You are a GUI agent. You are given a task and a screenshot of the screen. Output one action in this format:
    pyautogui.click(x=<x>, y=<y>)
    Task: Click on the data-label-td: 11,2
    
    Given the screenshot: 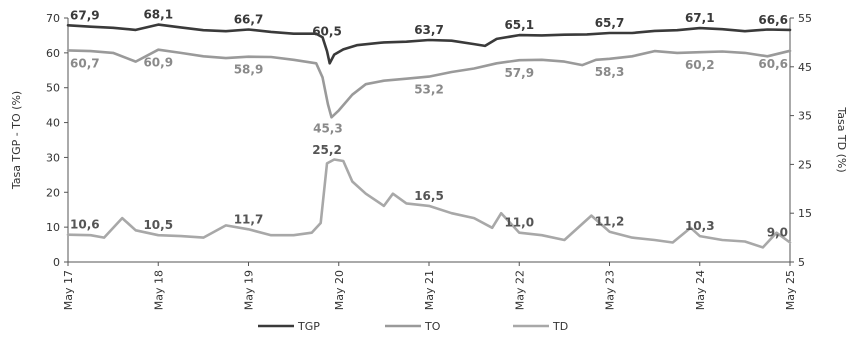 What is the action you would take?
    pyautogui.click(x=610, y=222)
    